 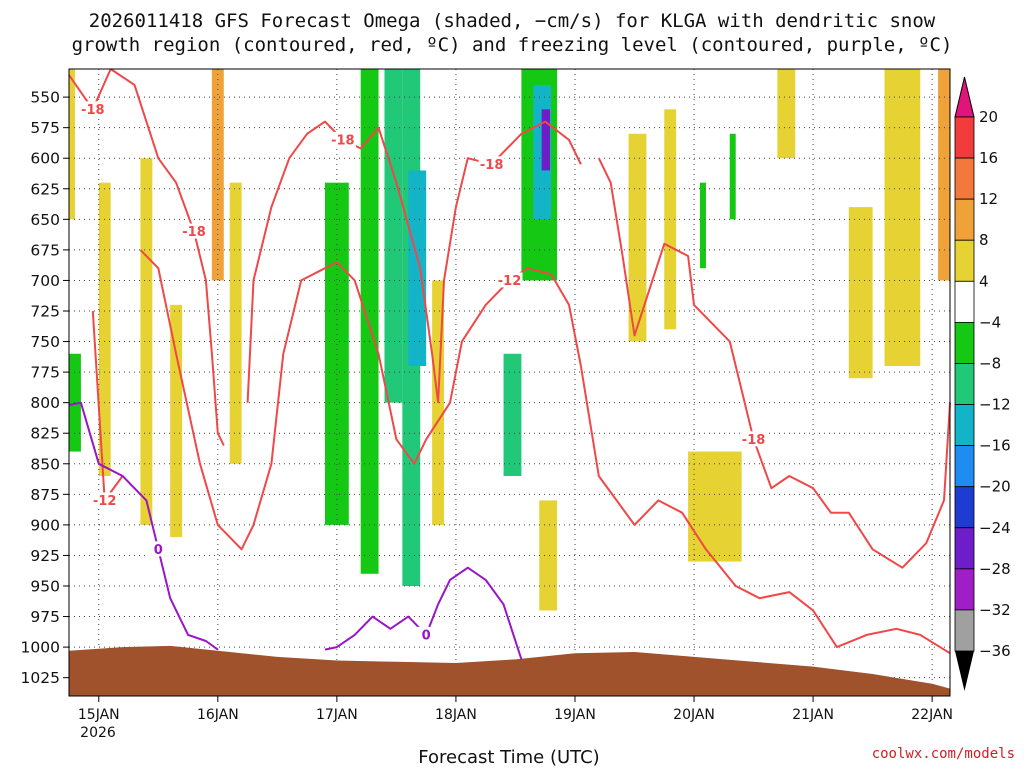 What do you see at coordinates (943, 754) in the screenshot?
I see `credit-link: coolwx.com/models` at bounding box center [943, 754].